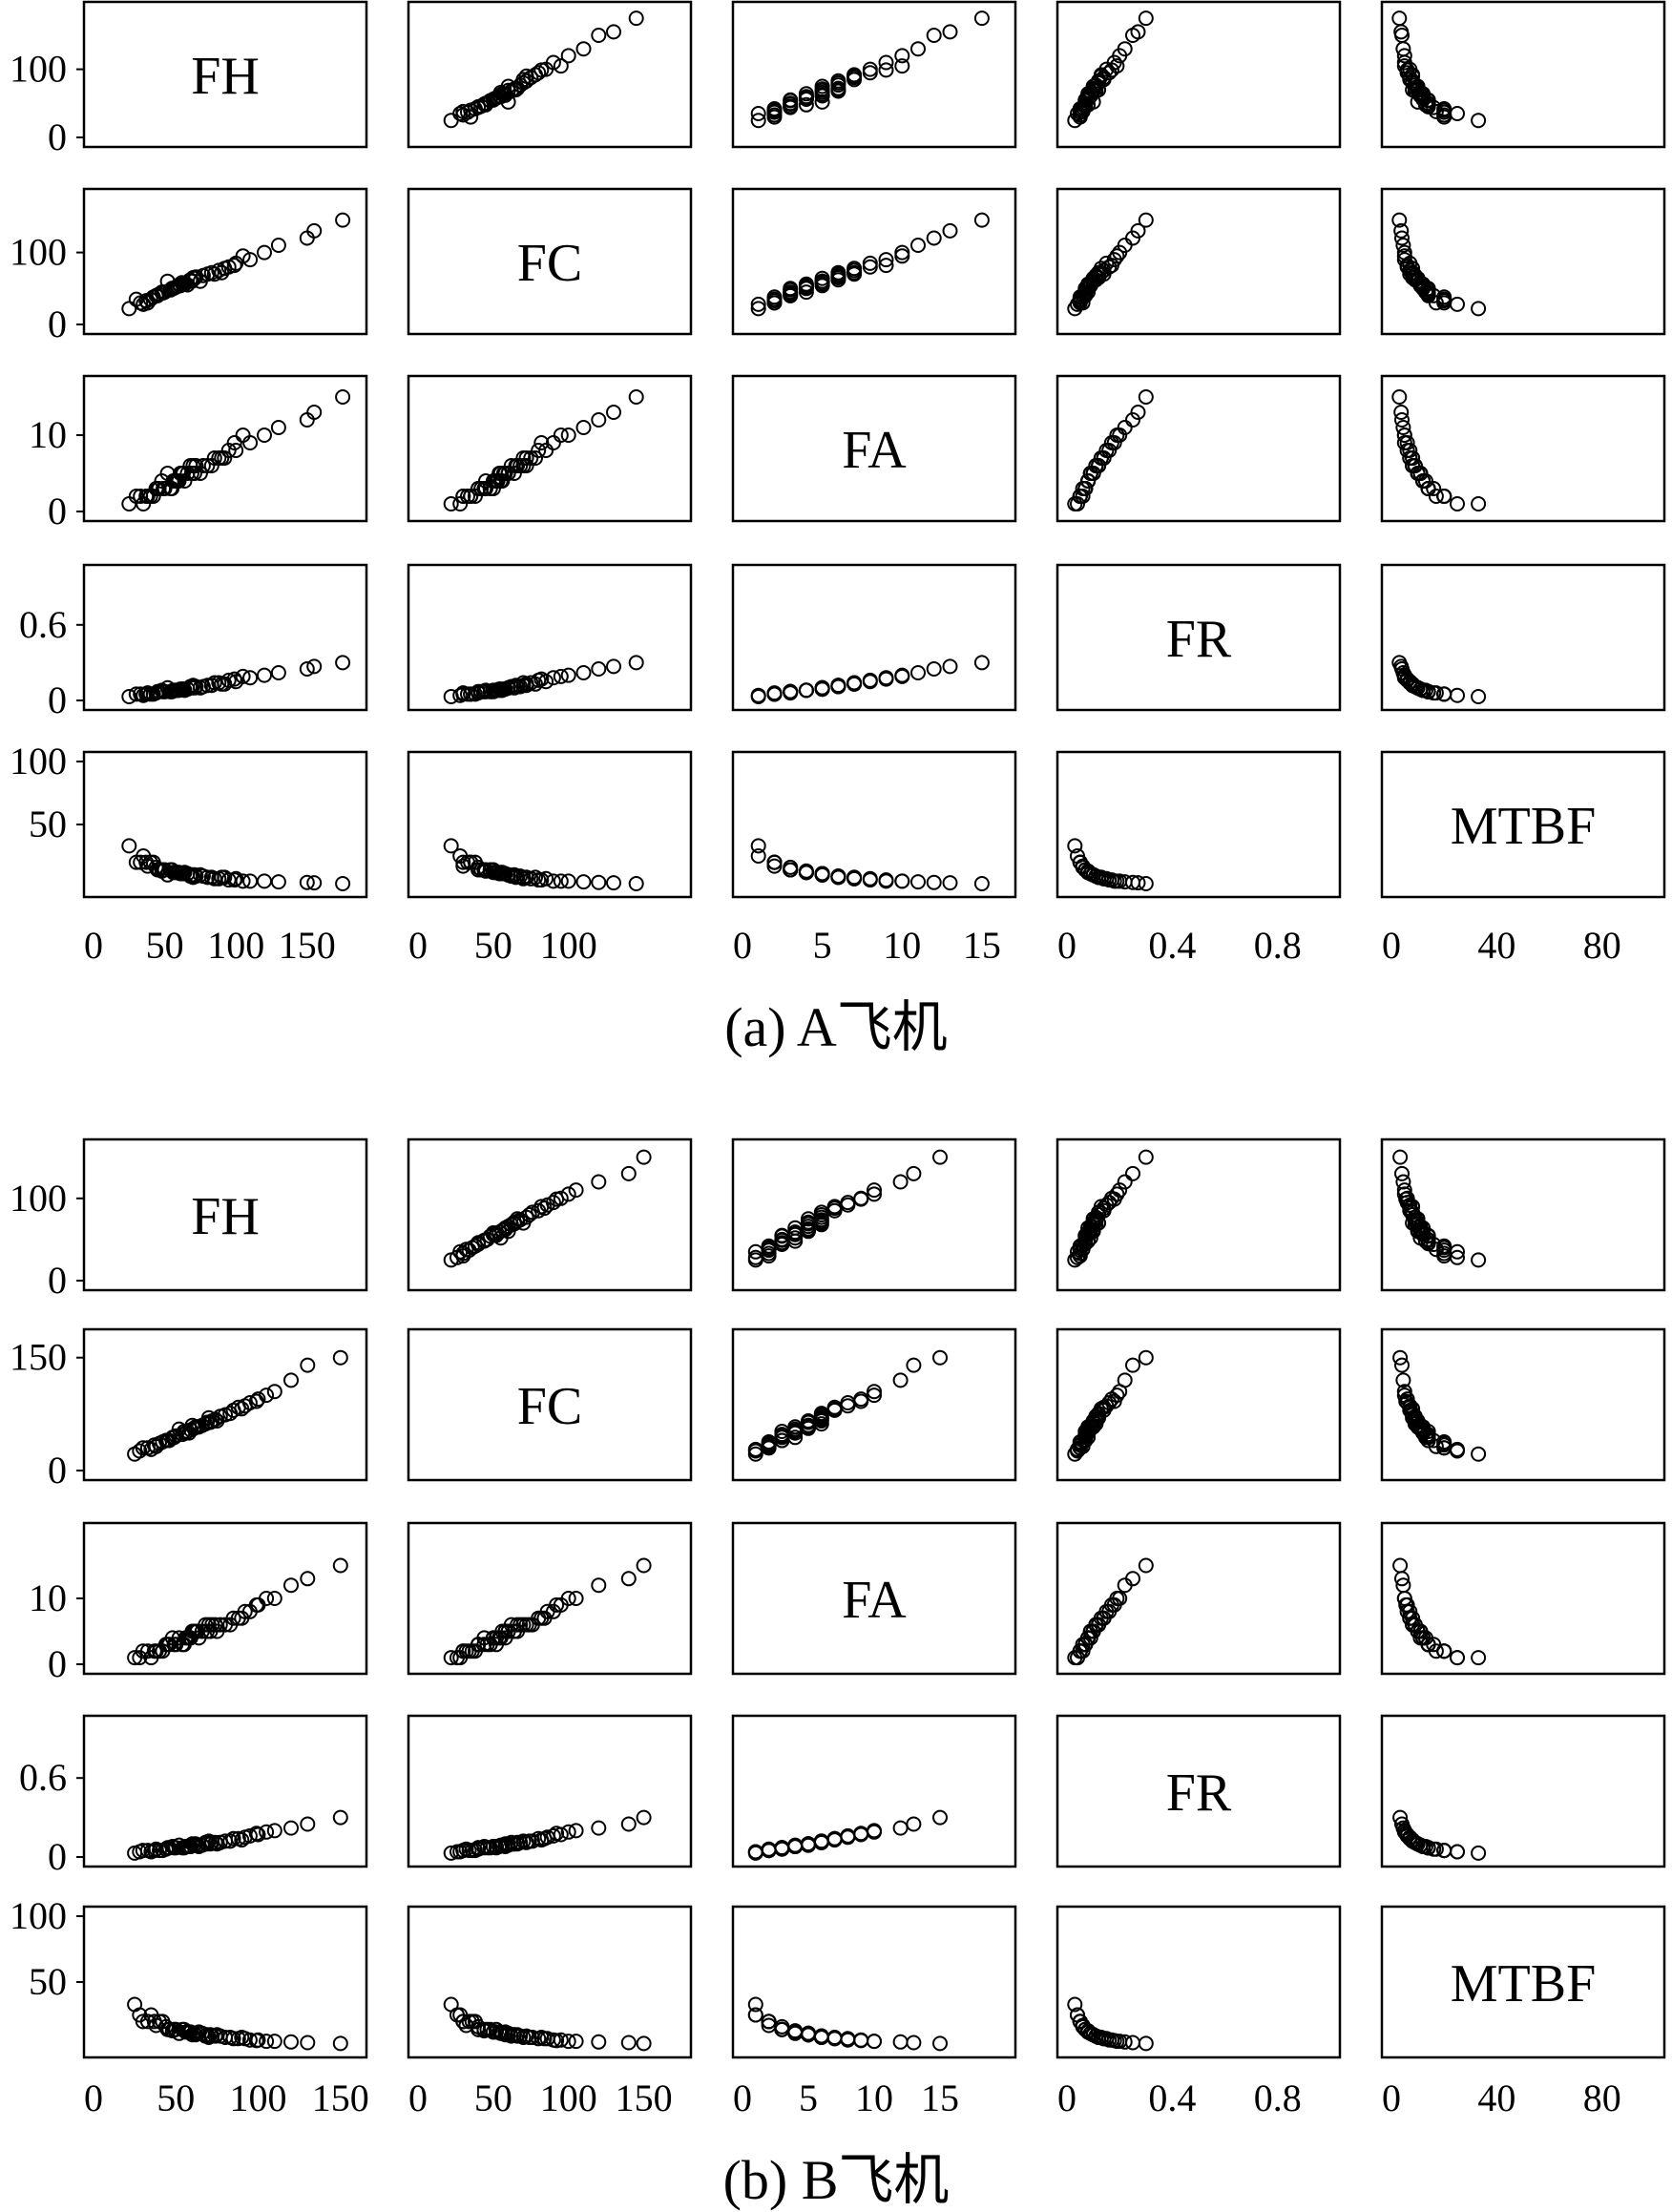  Describe the element at coordinates (93, 946) in the screenshot. I see `x-tick-label-fh: 0` at that location.